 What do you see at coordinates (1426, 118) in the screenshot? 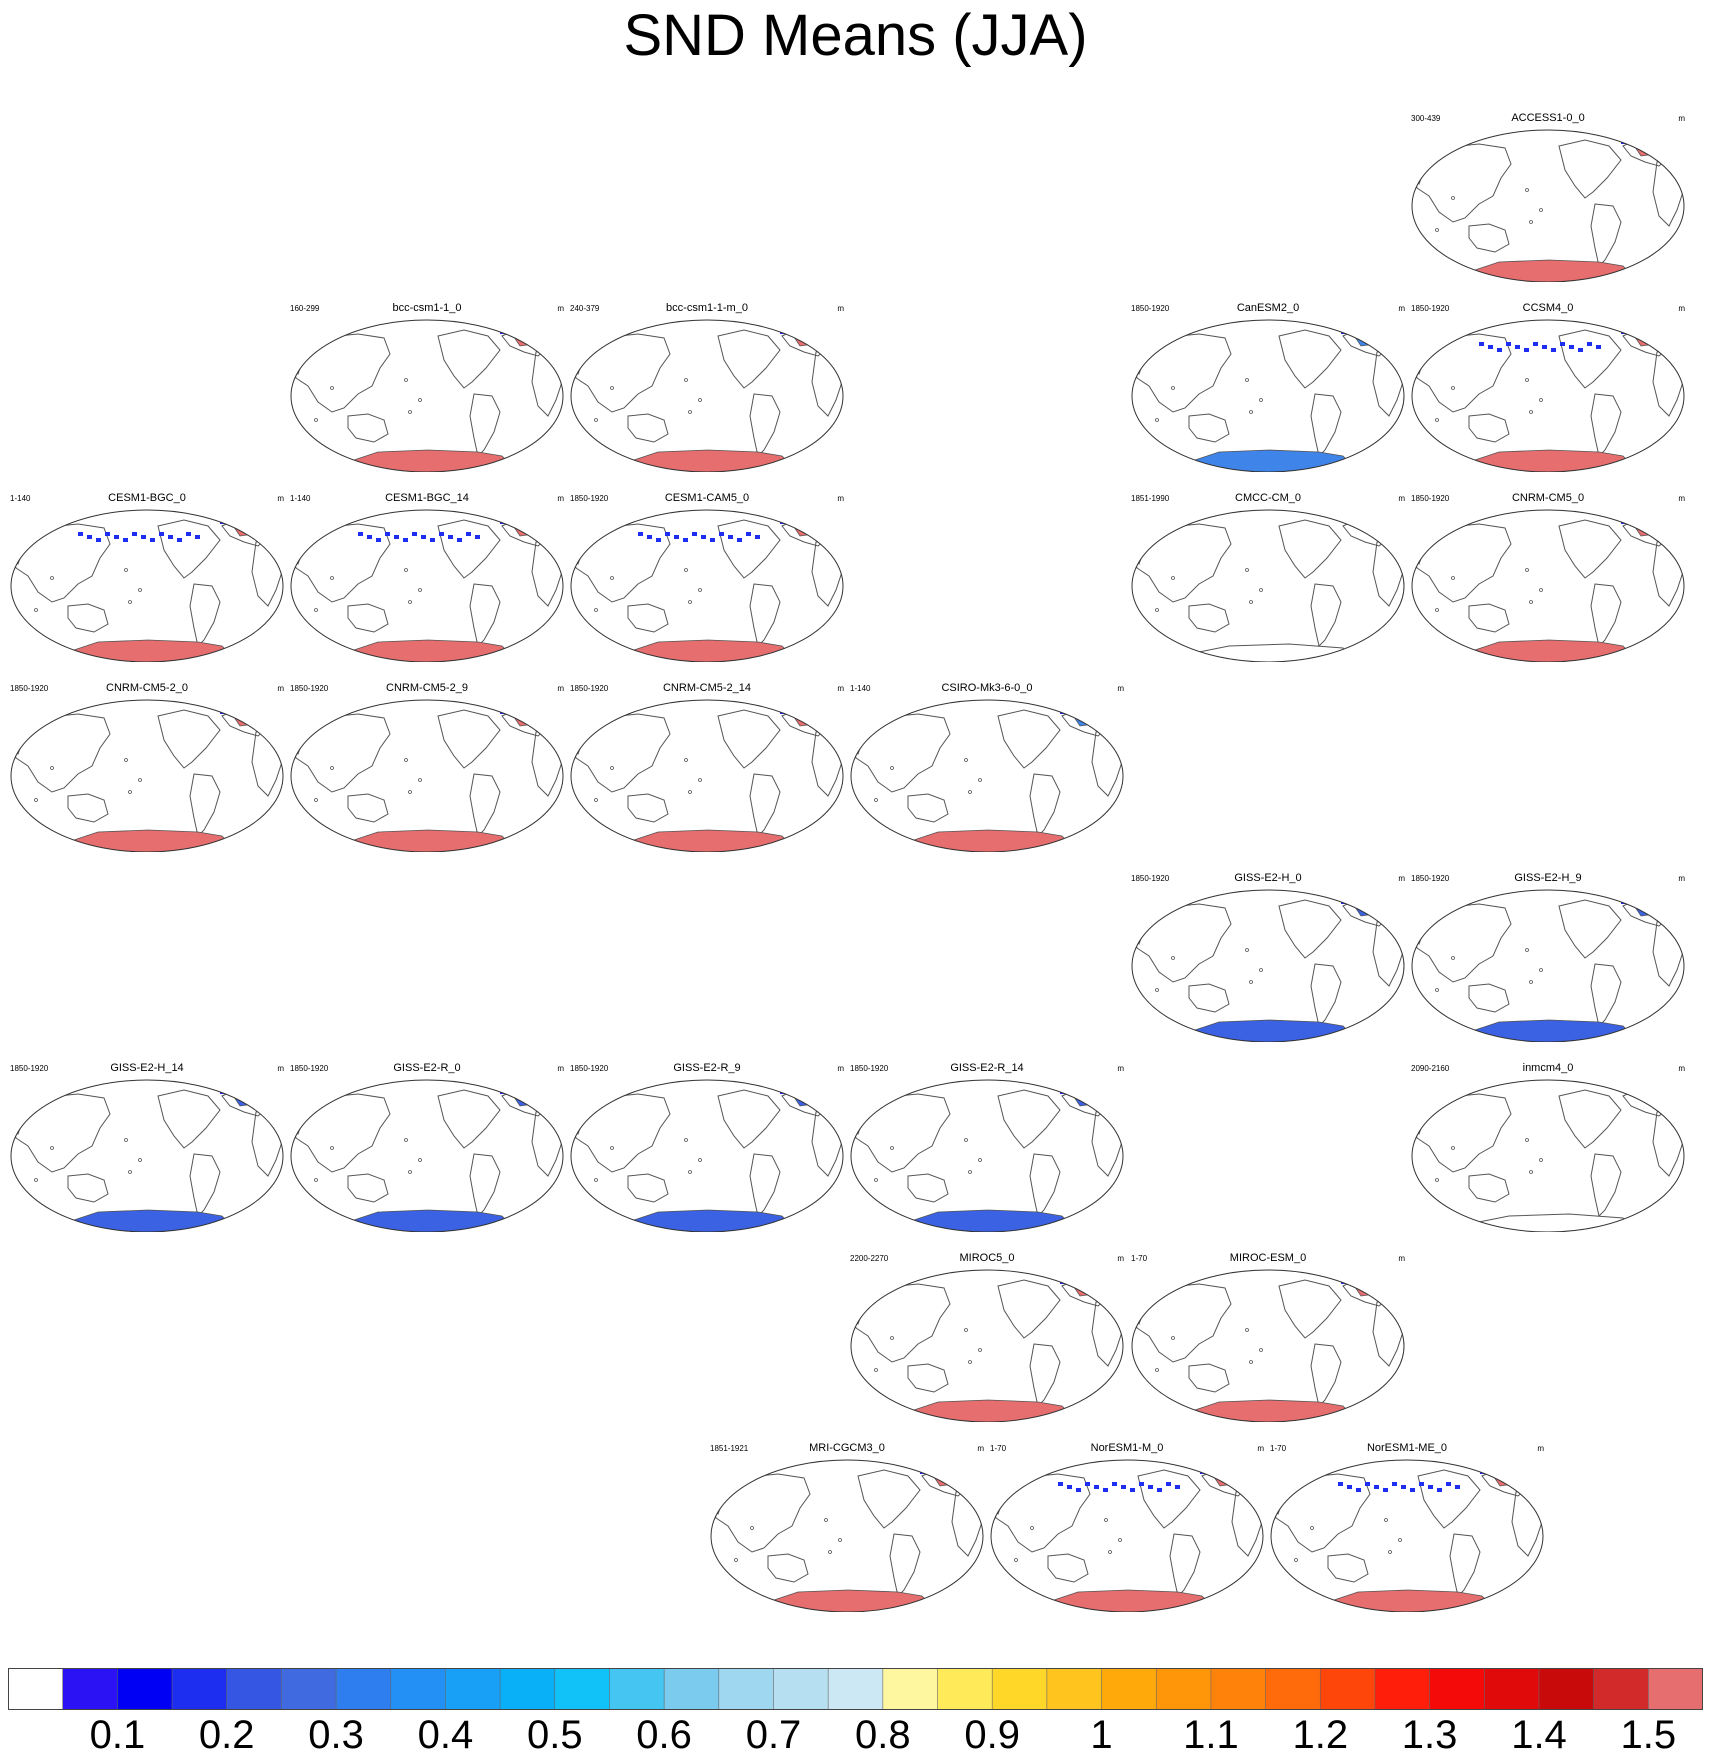
I see `panel-year-range: 300-439` at bounding box center [1426, 118].